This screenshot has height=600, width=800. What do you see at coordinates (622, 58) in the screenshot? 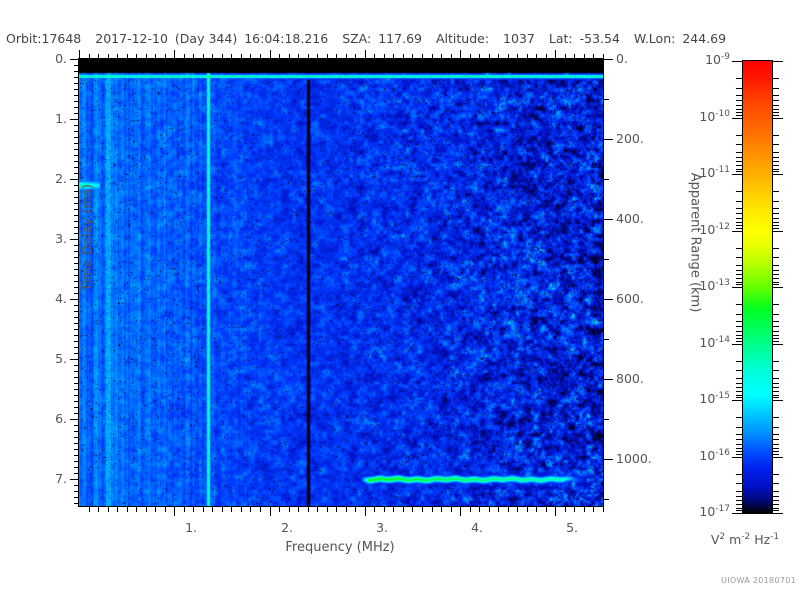
I see `y2-tick-label-0: 0.` at bounding box center [622, 58].